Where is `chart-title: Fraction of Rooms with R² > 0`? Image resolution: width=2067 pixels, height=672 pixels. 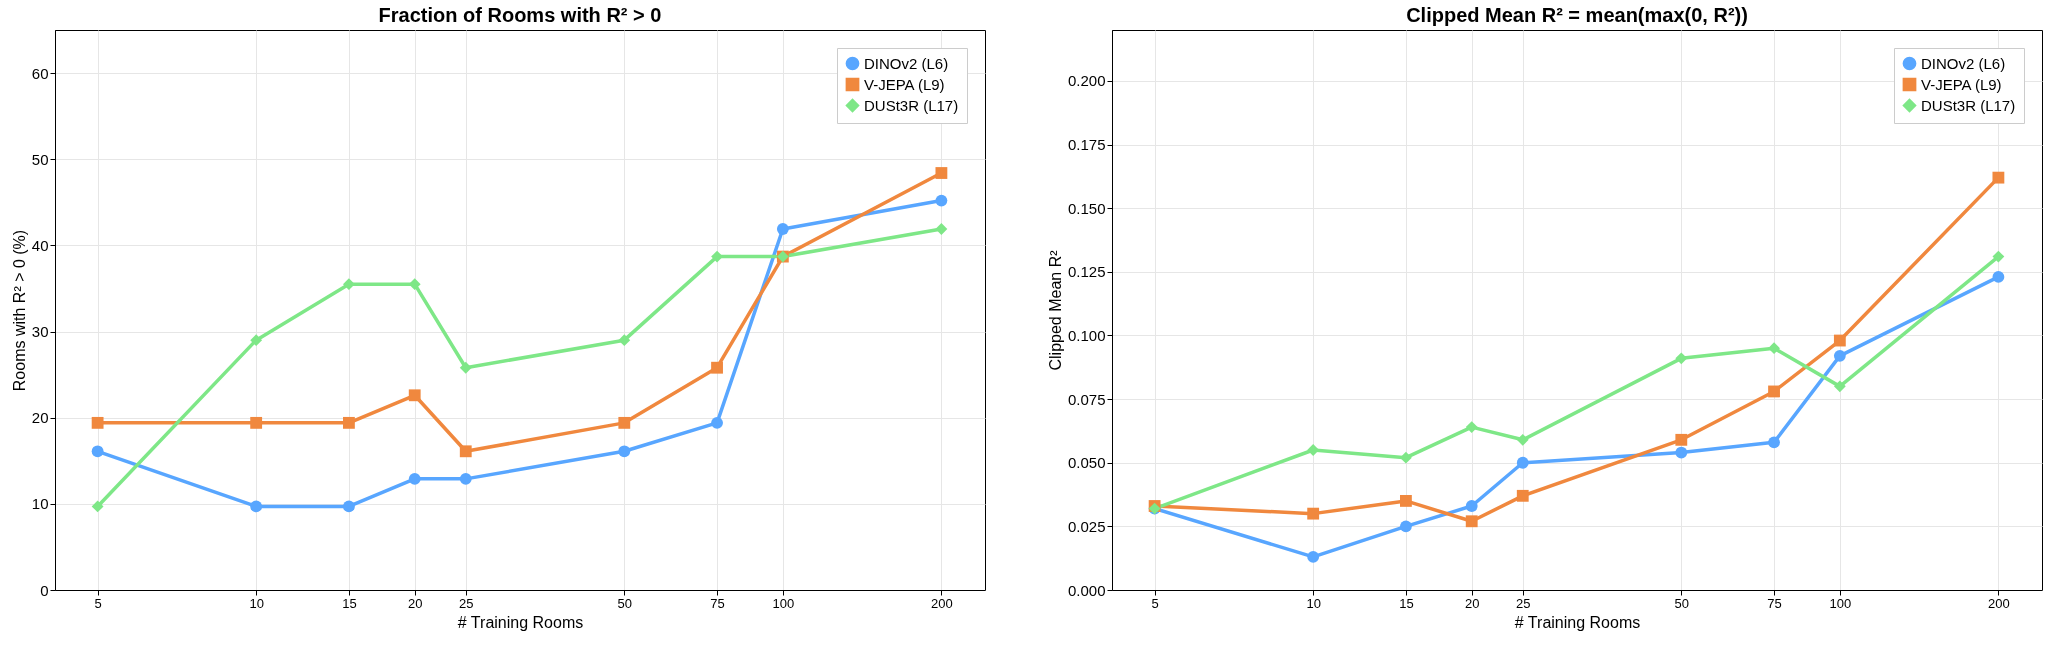
chart-title: Fraction of Rooms with R² > 0 is located at coordinates (520, 15).